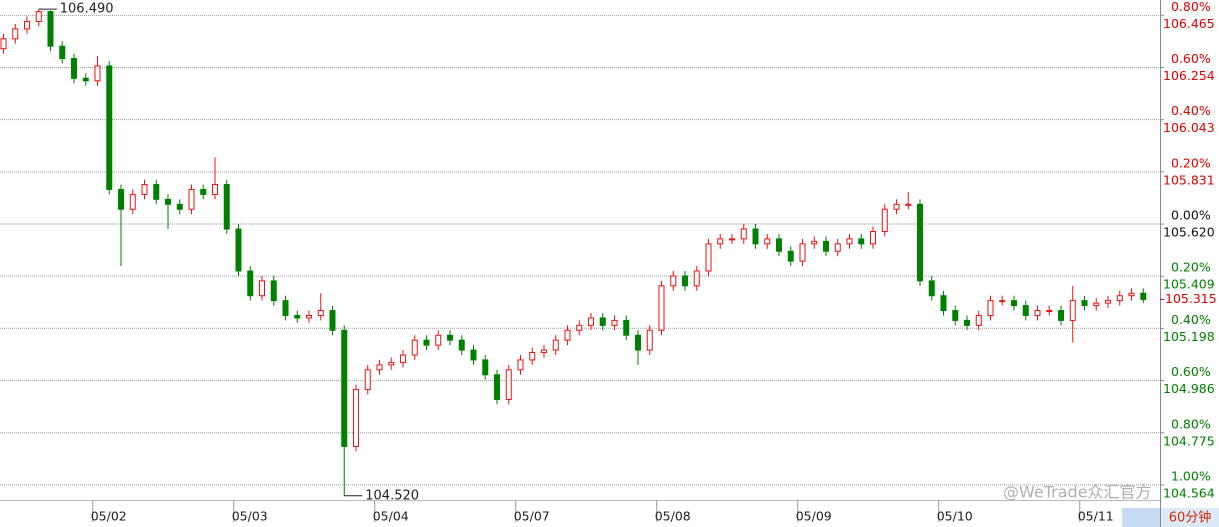  I want to click on price-tick-label: 104.564, so click(1189, 492).